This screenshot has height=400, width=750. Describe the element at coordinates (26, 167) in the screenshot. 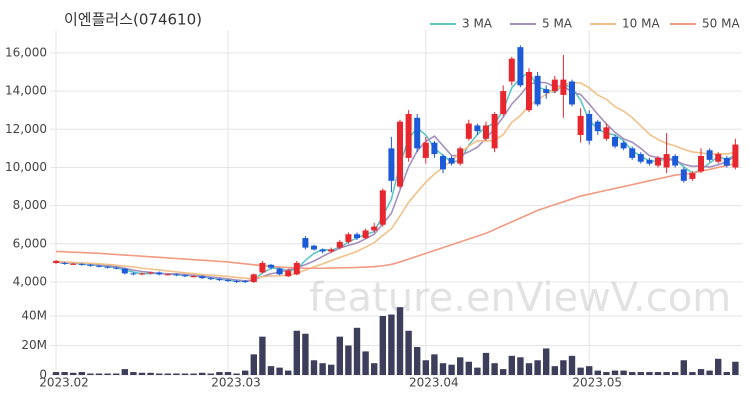

I see `y-tick-label: 10,000` at that location.